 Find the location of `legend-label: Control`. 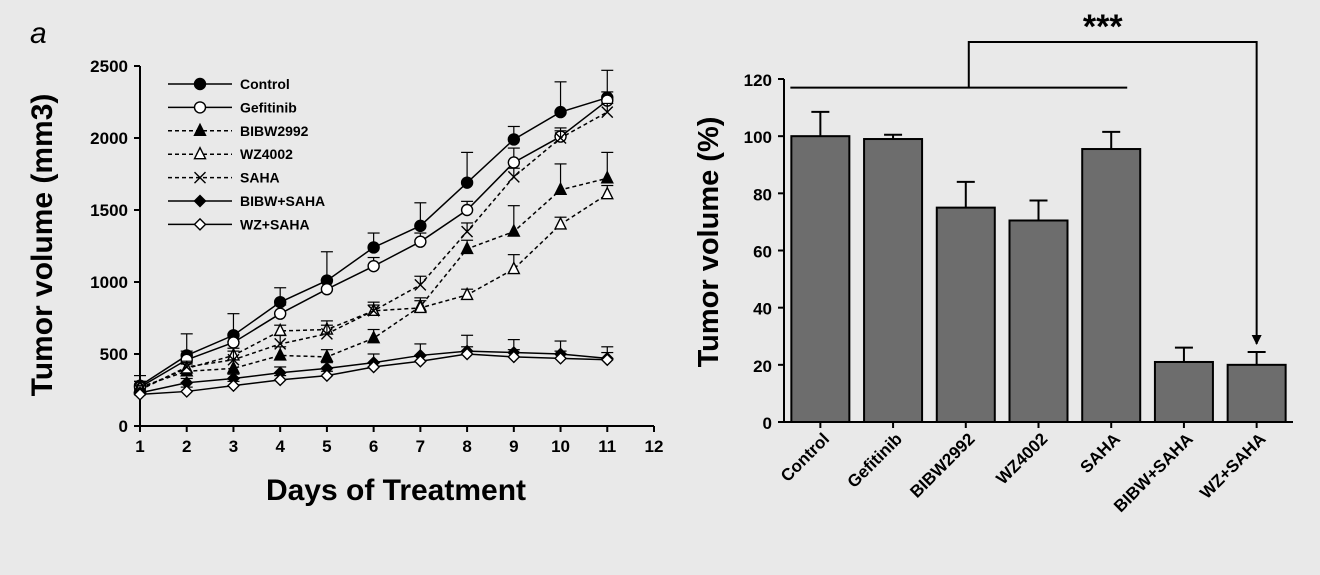

legend-label: Control is located at coordinates (265, 84).